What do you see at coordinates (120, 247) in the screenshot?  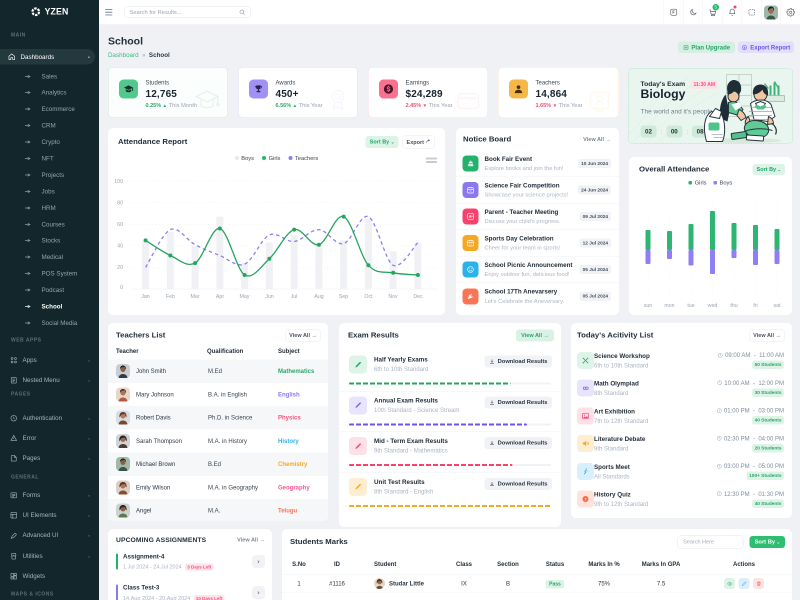 I see `svg-text: 40` at bounding box center [120, 247].